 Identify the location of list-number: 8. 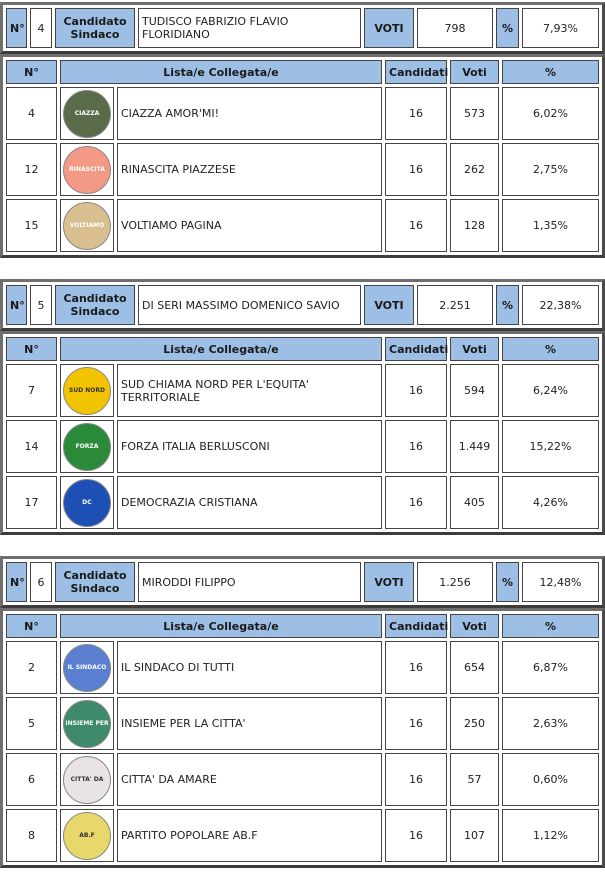
(31, 835).